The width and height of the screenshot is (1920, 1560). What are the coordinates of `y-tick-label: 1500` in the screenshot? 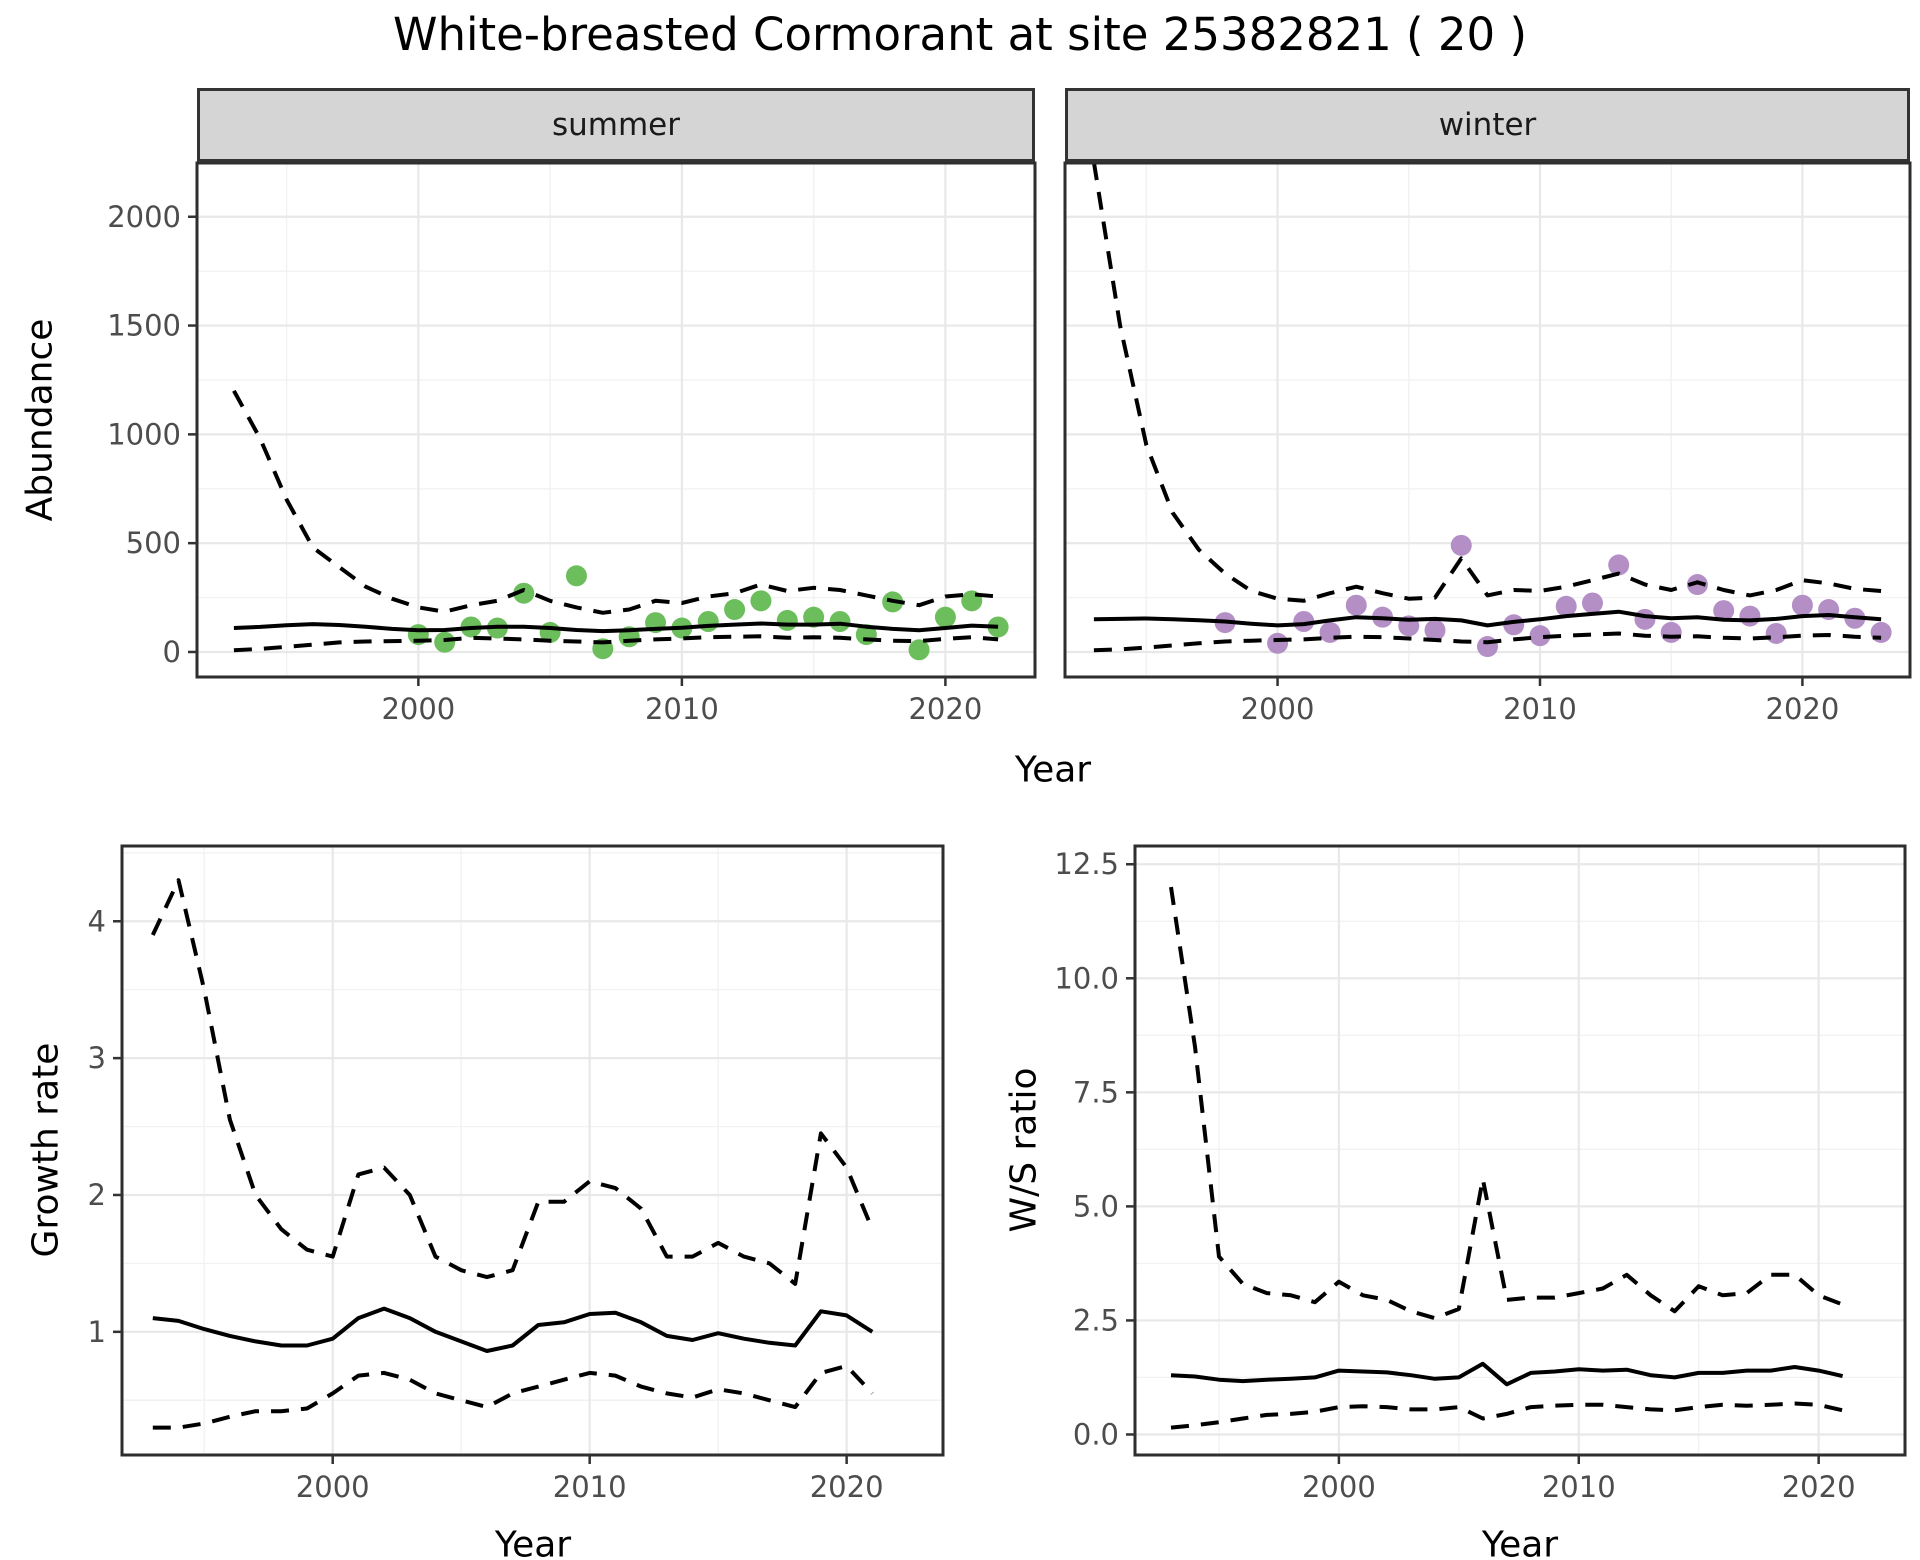 It's located at (144, 326).